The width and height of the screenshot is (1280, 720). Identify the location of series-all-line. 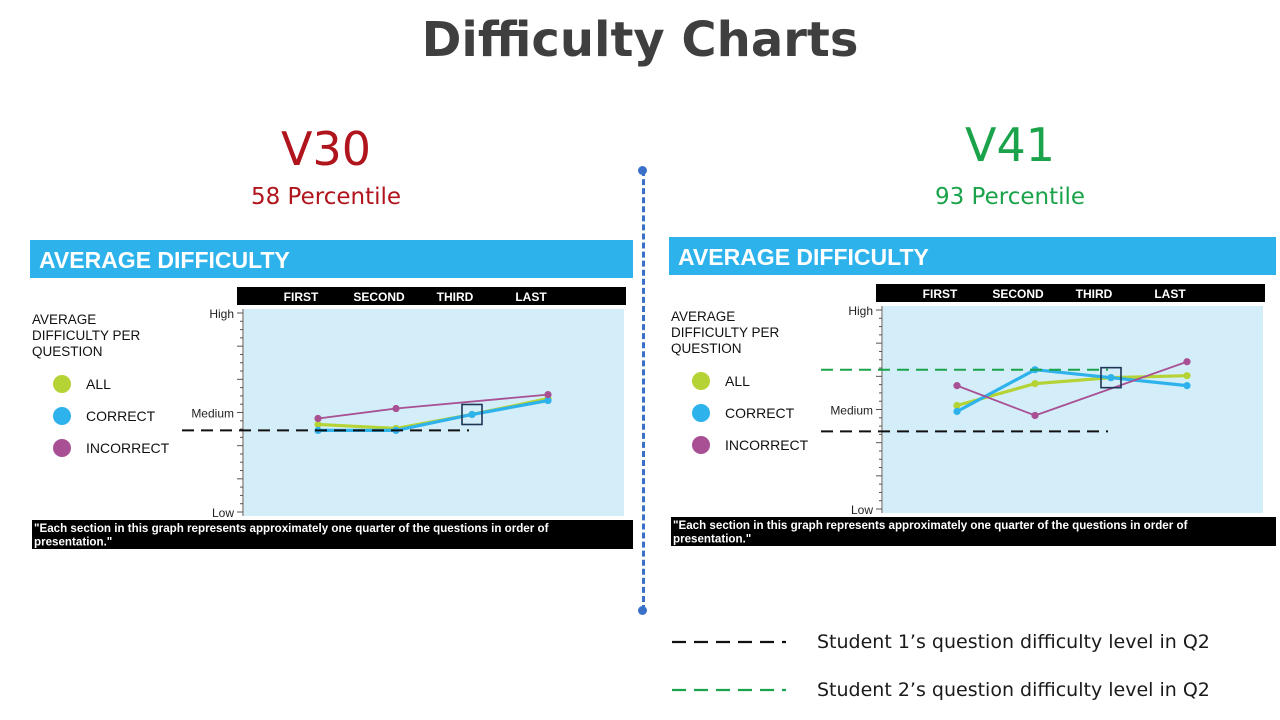
(1072, 391).